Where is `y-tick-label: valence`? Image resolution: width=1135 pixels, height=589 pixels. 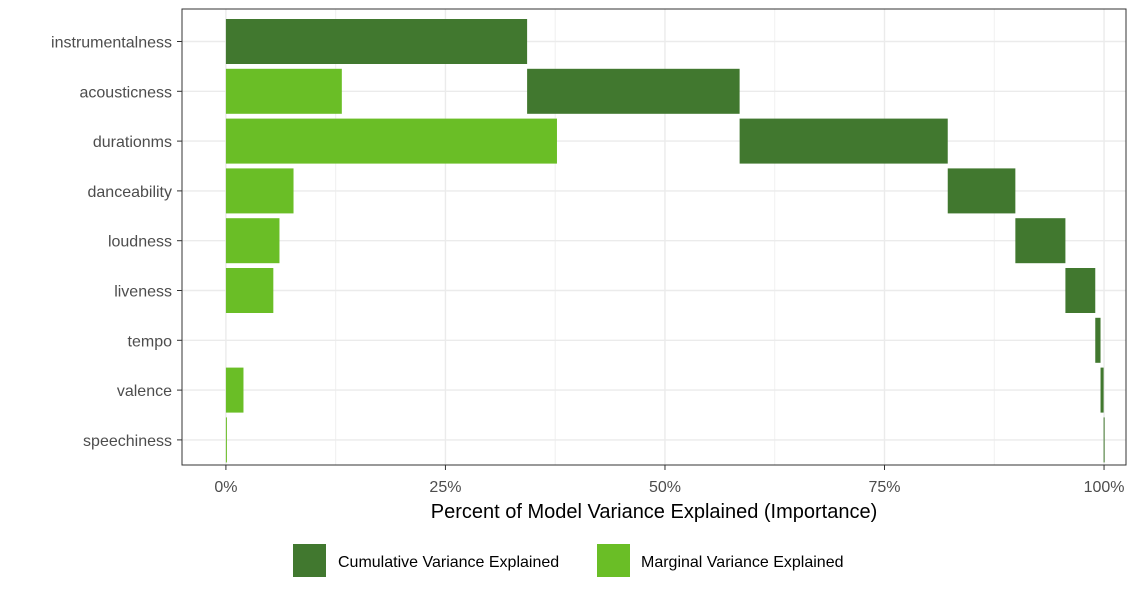 y-tick-label: valence is located at coordinates (144, 391).